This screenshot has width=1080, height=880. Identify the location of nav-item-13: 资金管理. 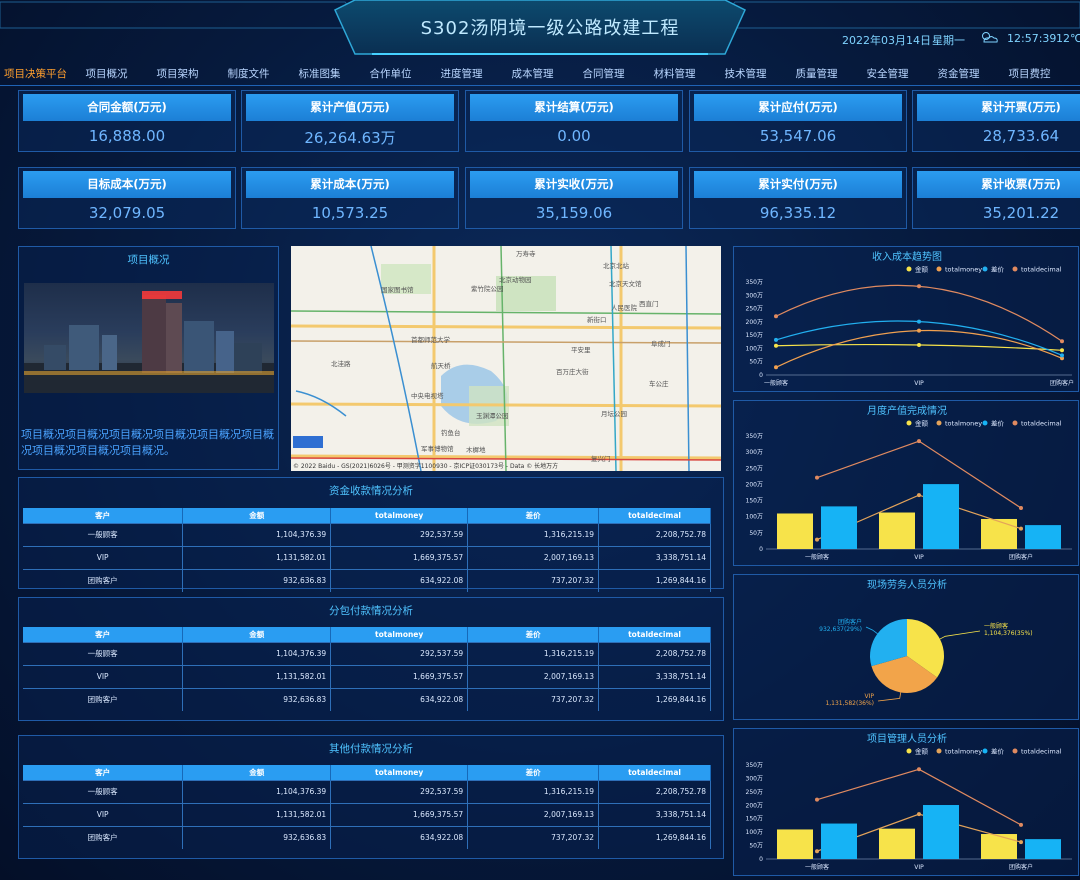
(958, 74).